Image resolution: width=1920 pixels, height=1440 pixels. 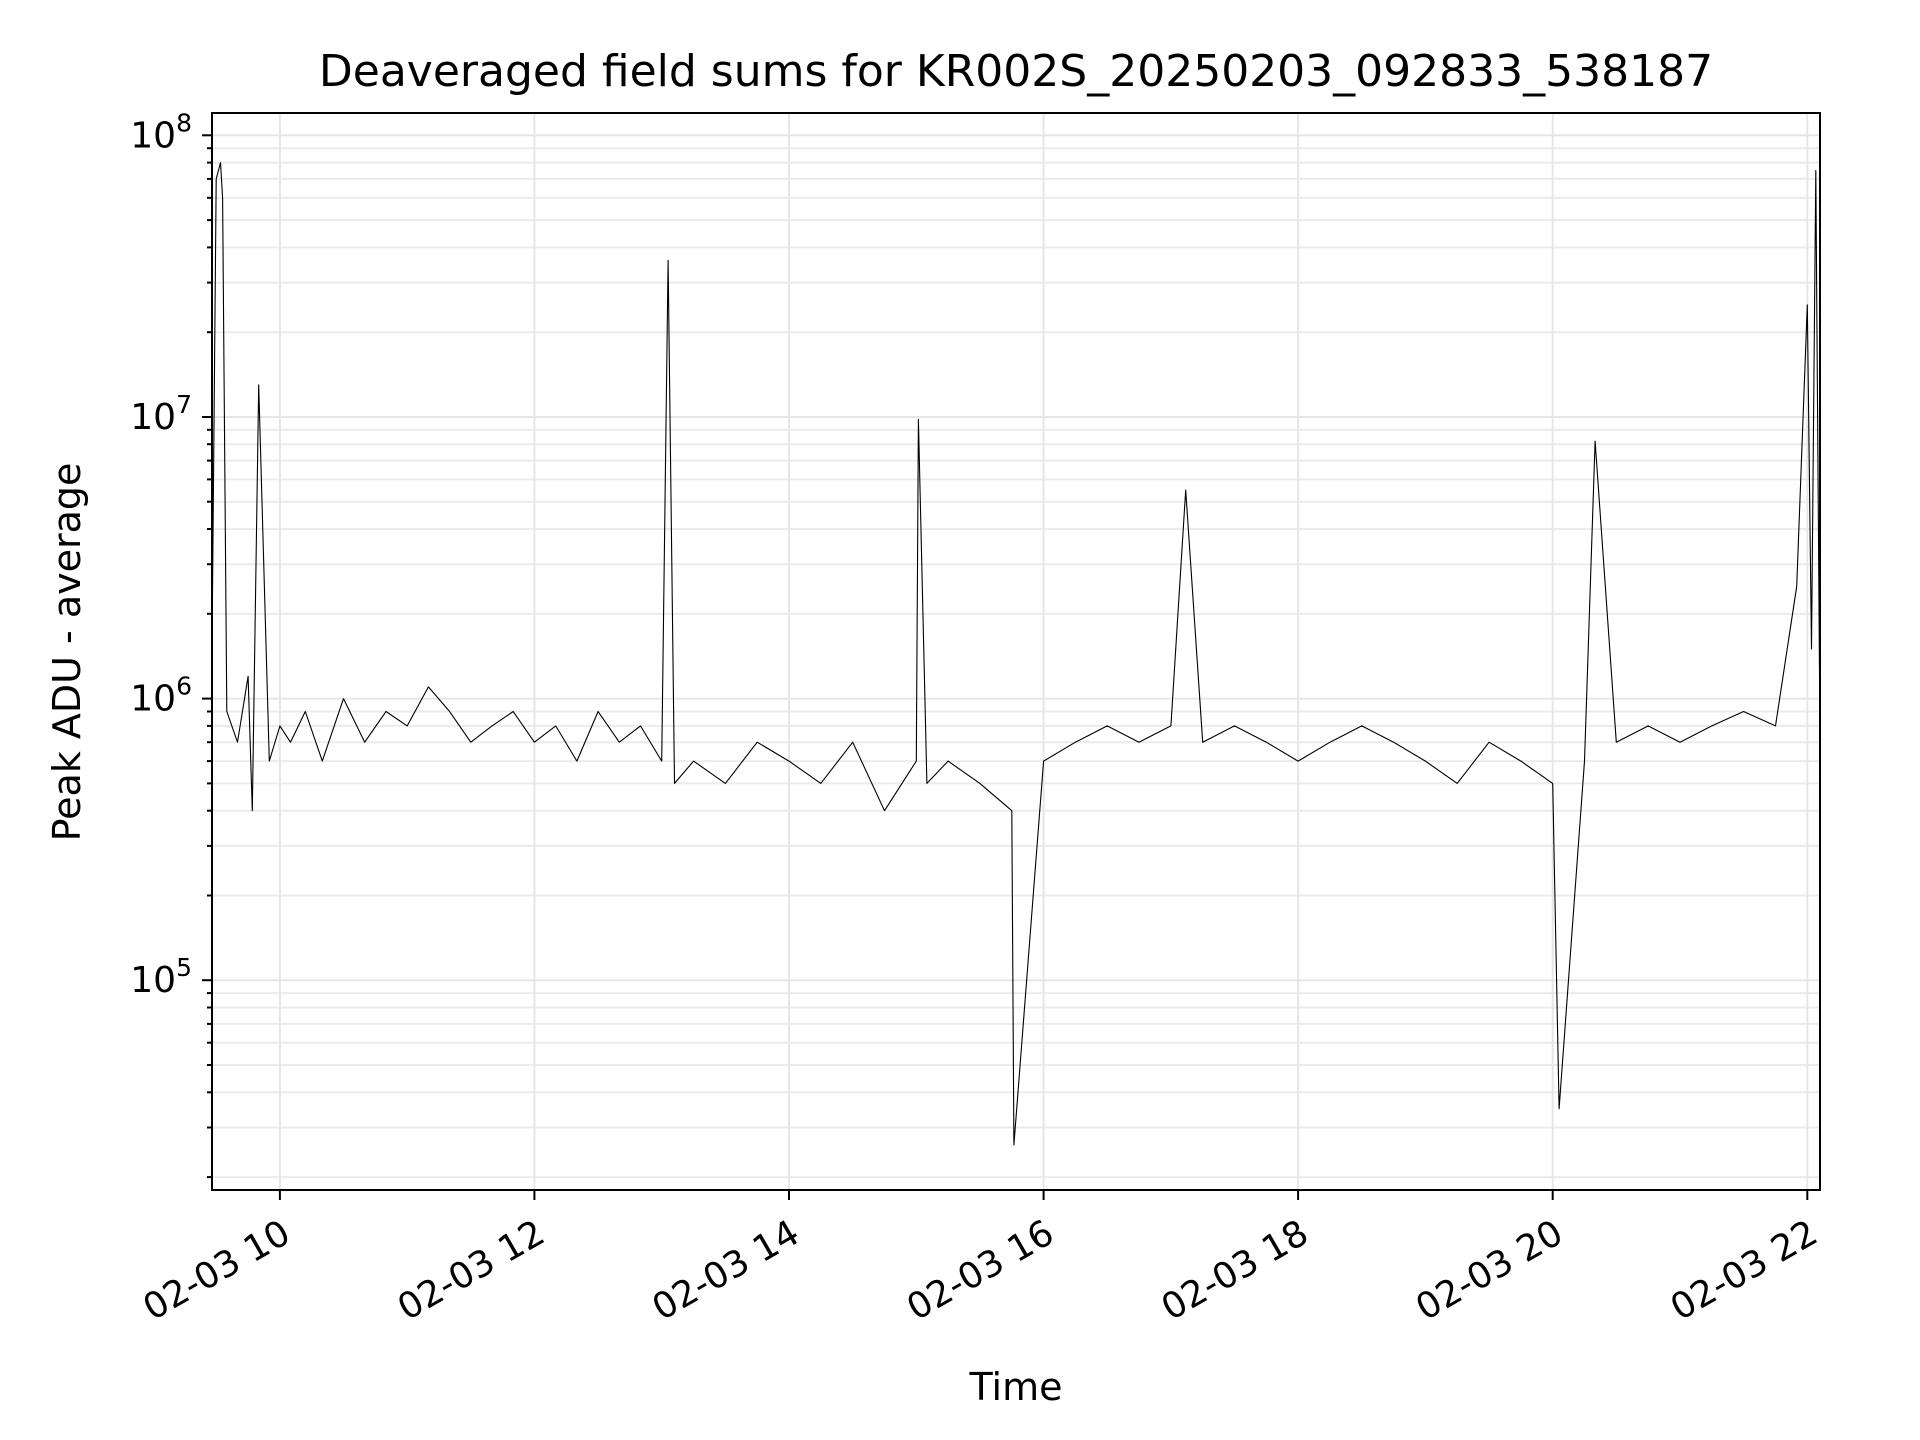 I want to click on y-tick-label-1: 10⁶, so click(x=161, y=696).